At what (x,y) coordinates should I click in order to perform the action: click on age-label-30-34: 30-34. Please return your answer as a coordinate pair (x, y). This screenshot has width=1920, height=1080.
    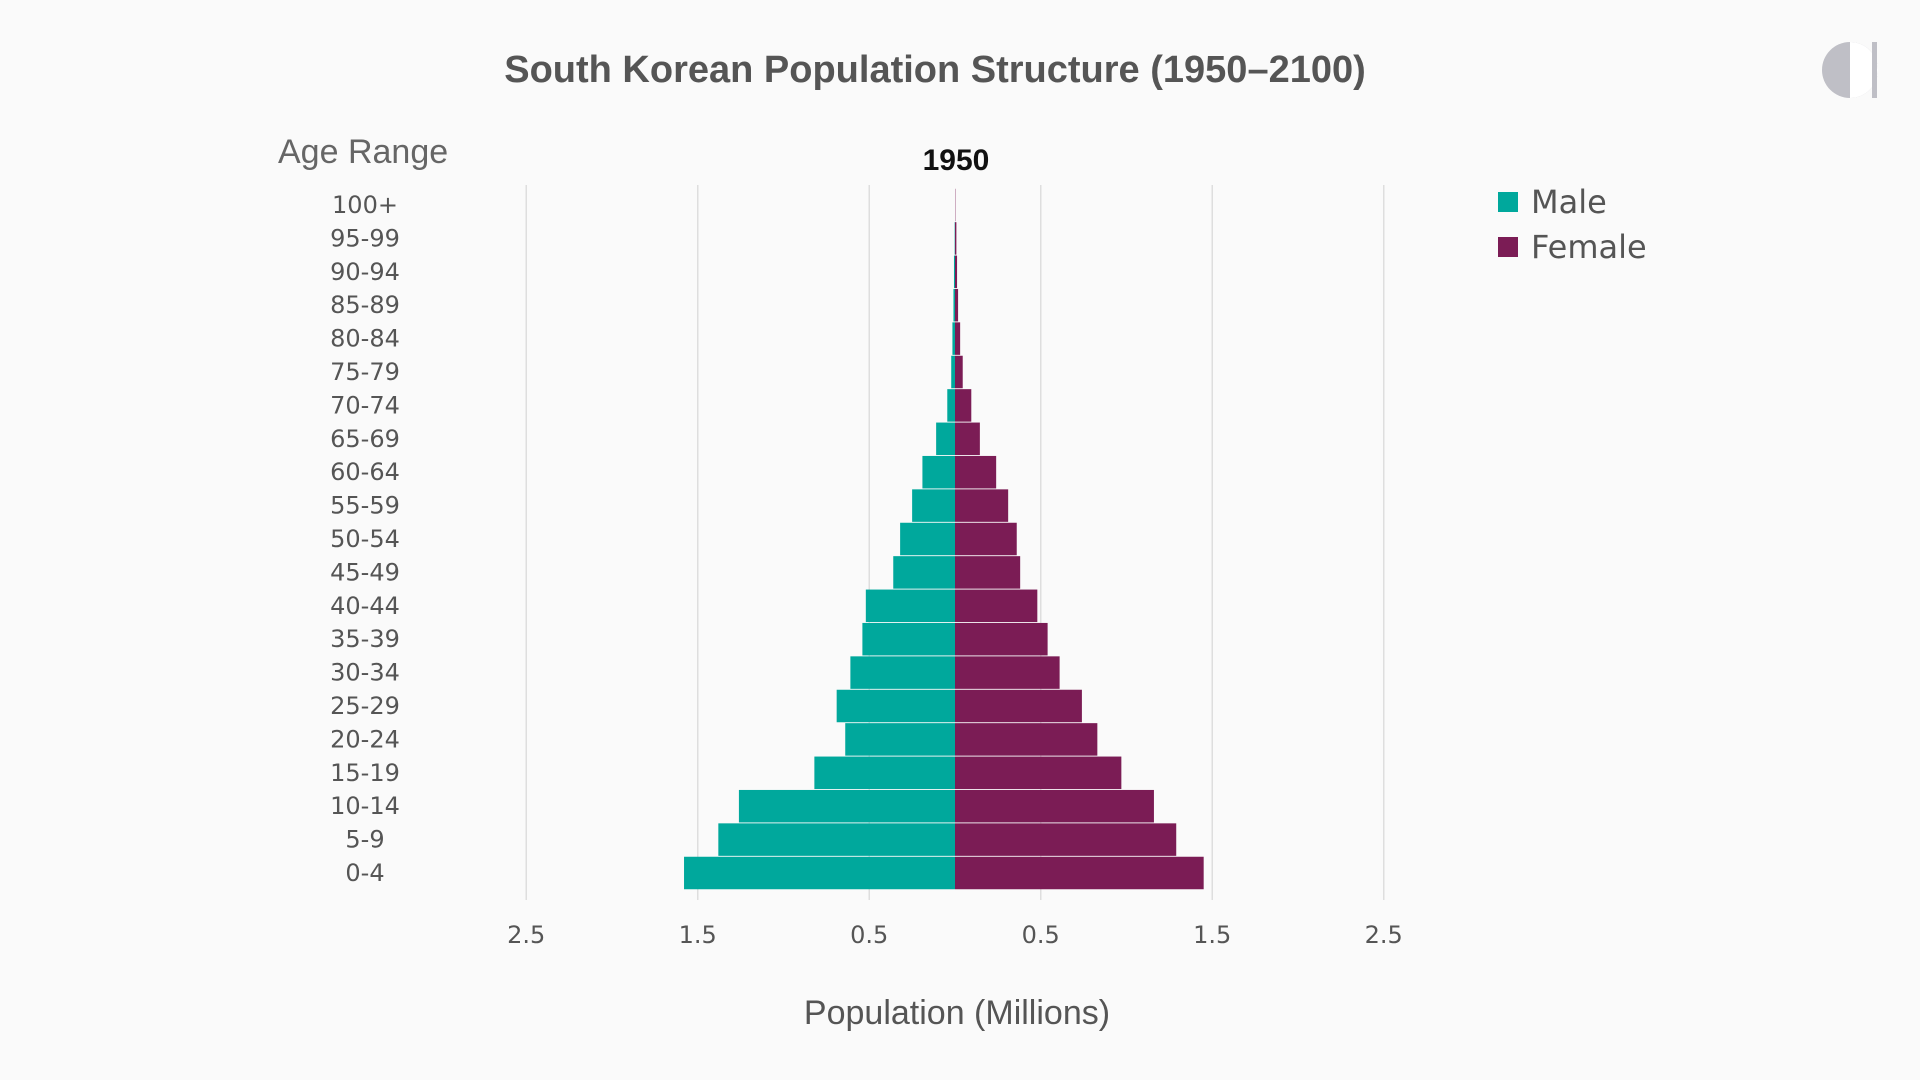
    Looking at the image, I should click on (365, 673).